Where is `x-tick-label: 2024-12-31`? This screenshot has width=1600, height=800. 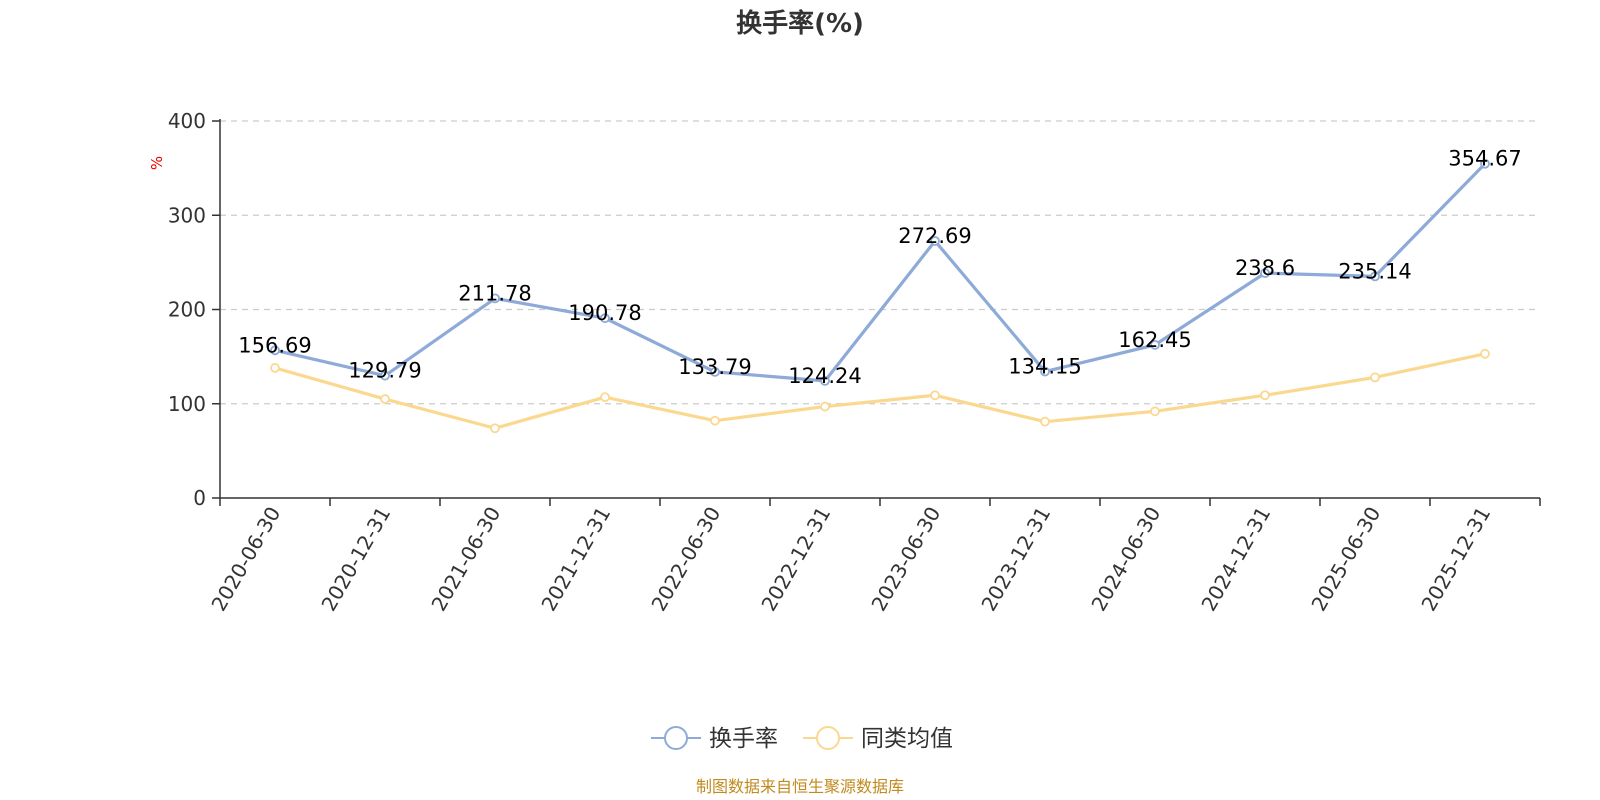 x-tick-label: 2024-12-31 is located at coordinates (1235, 559).